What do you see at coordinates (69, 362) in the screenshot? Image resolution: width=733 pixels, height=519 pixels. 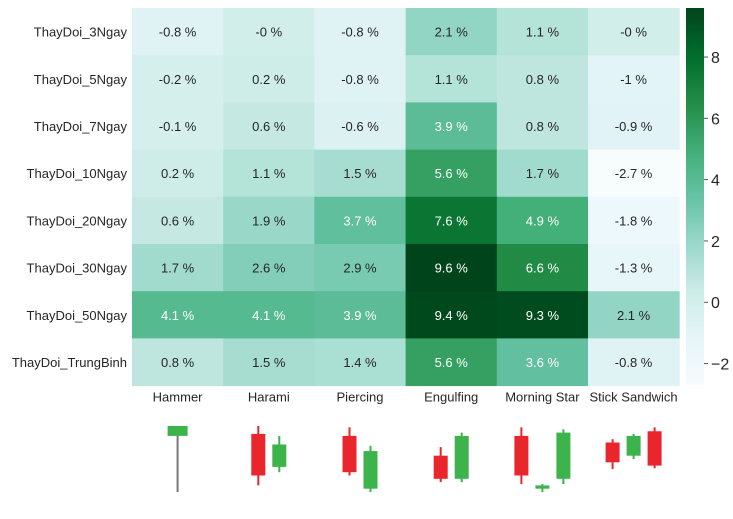 I see `row-label: ThayDoi_TrungBinh` at bounding box center [69, 362].